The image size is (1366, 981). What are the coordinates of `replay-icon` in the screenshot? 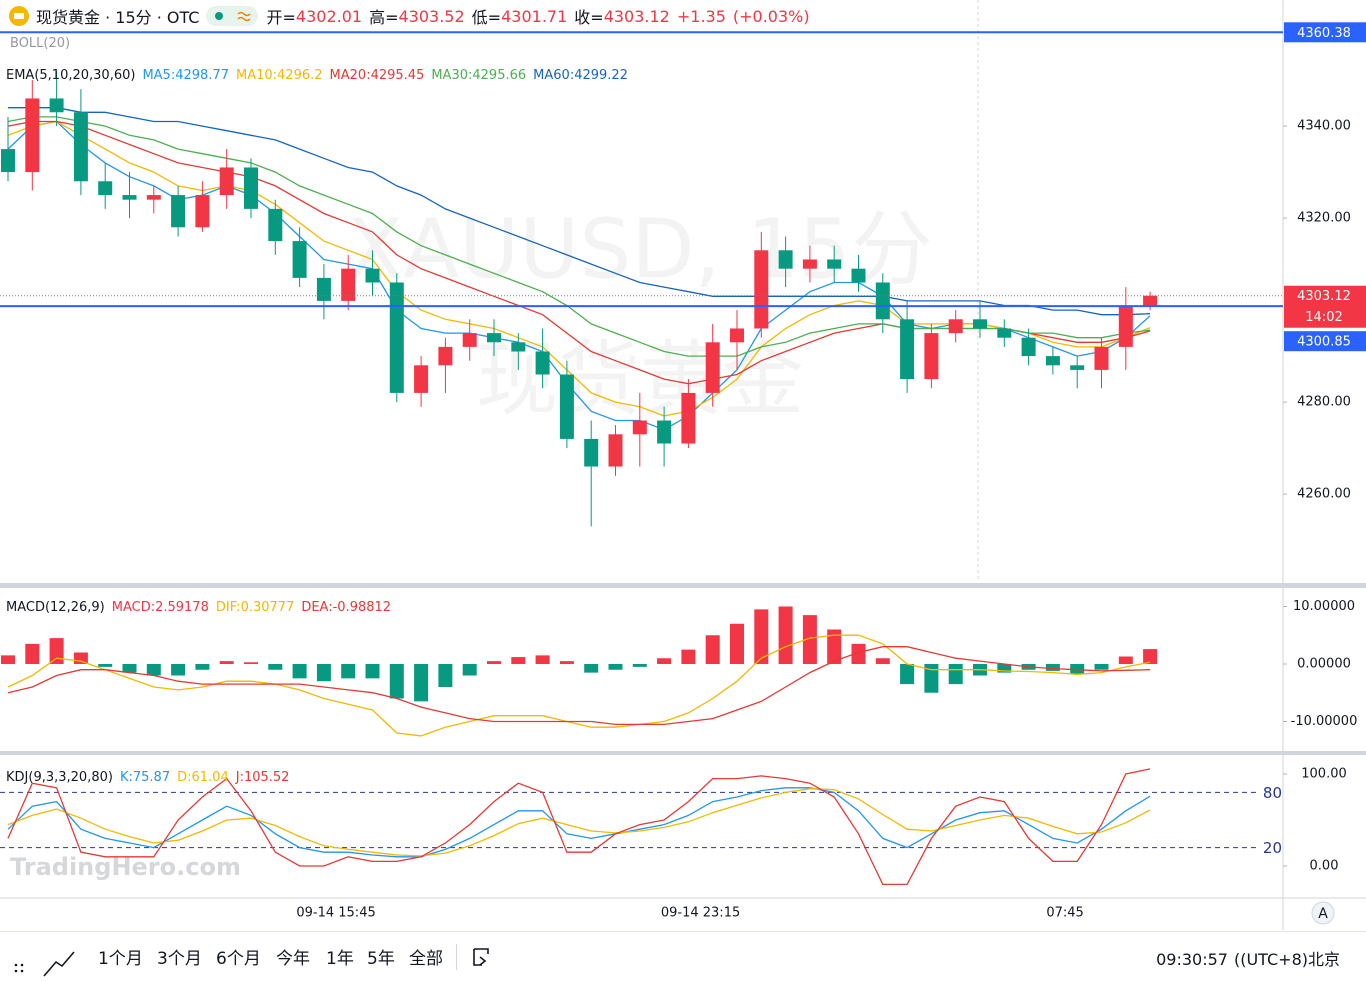 It's located at (482, 957).